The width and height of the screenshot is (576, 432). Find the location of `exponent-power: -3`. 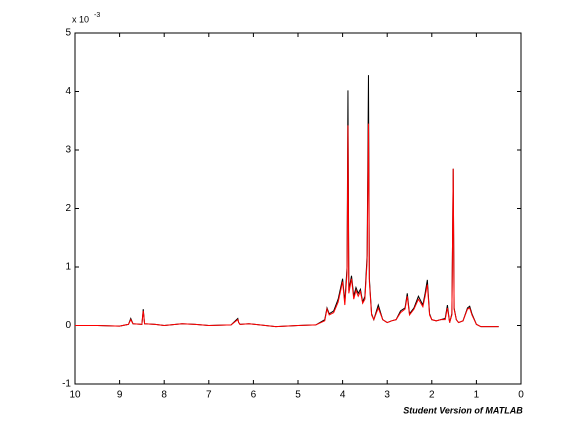

exponent-power: -3 is located at coordinates (97, 15).